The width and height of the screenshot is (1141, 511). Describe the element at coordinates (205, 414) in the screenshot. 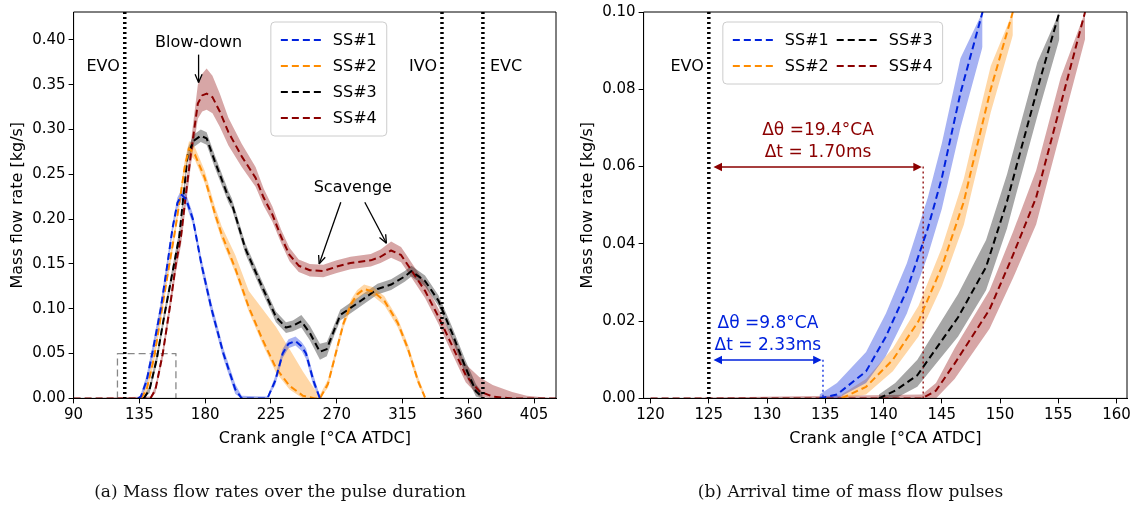

I see `x-tick-label: 180` at that location.